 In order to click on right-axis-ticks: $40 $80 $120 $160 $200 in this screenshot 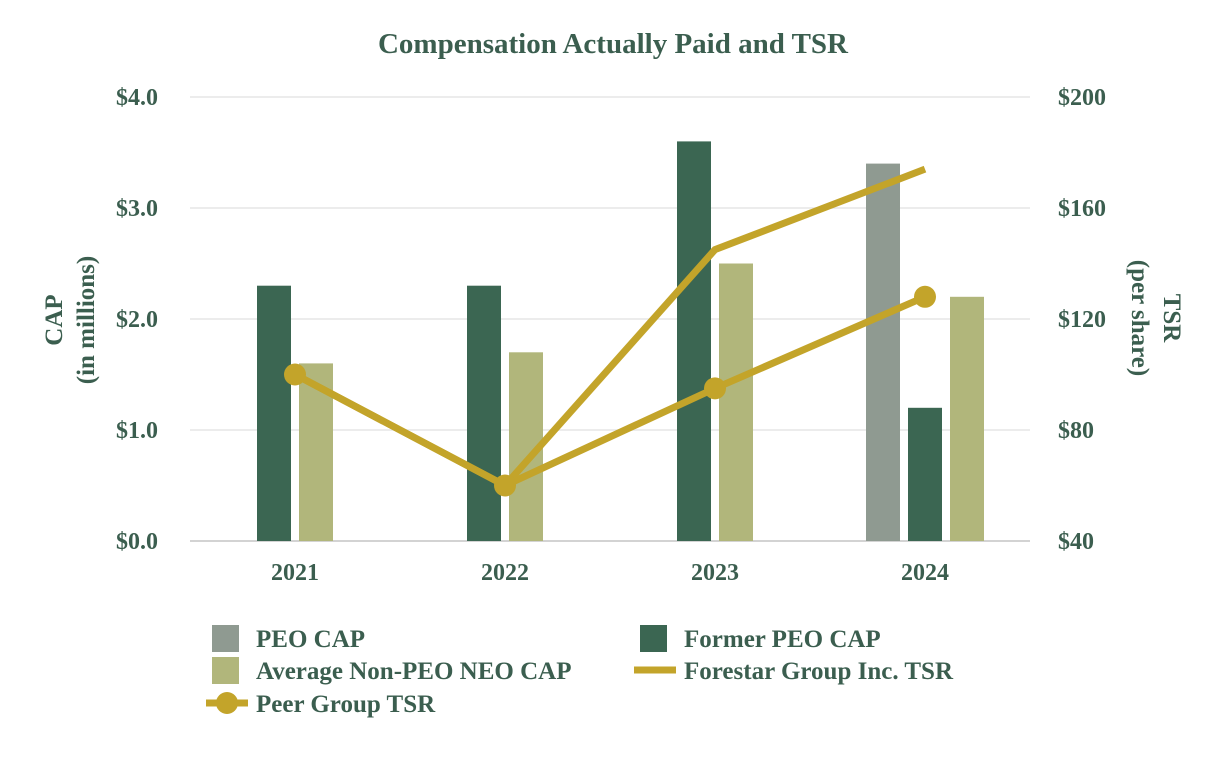, I will do `click(1082, 320)`.